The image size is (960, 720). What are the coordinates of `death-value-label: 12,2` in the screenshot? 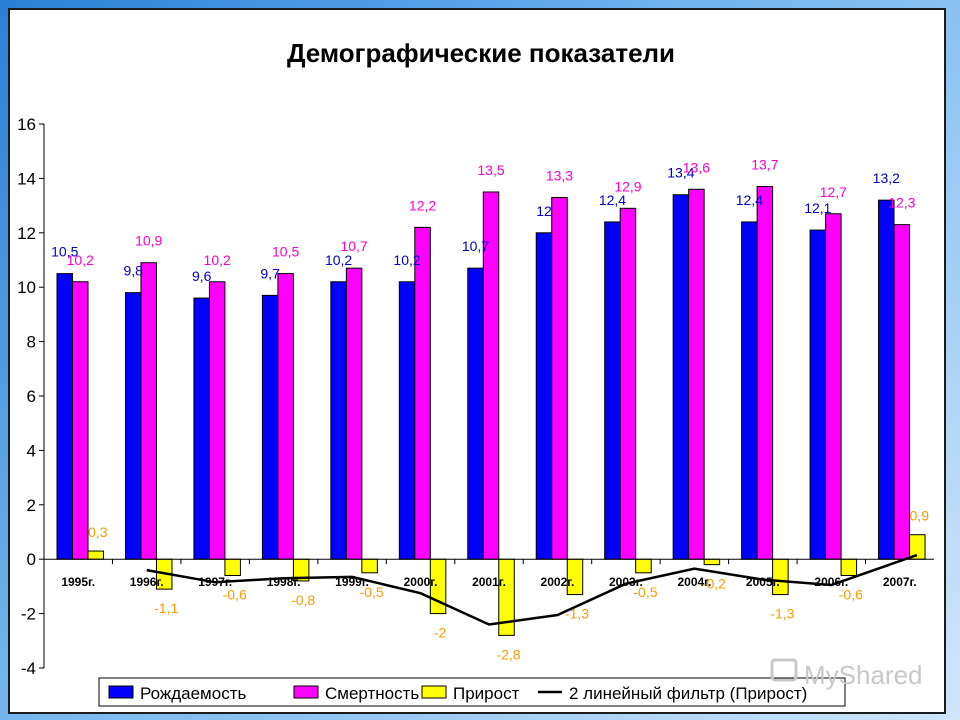 It's located at (422, 205).